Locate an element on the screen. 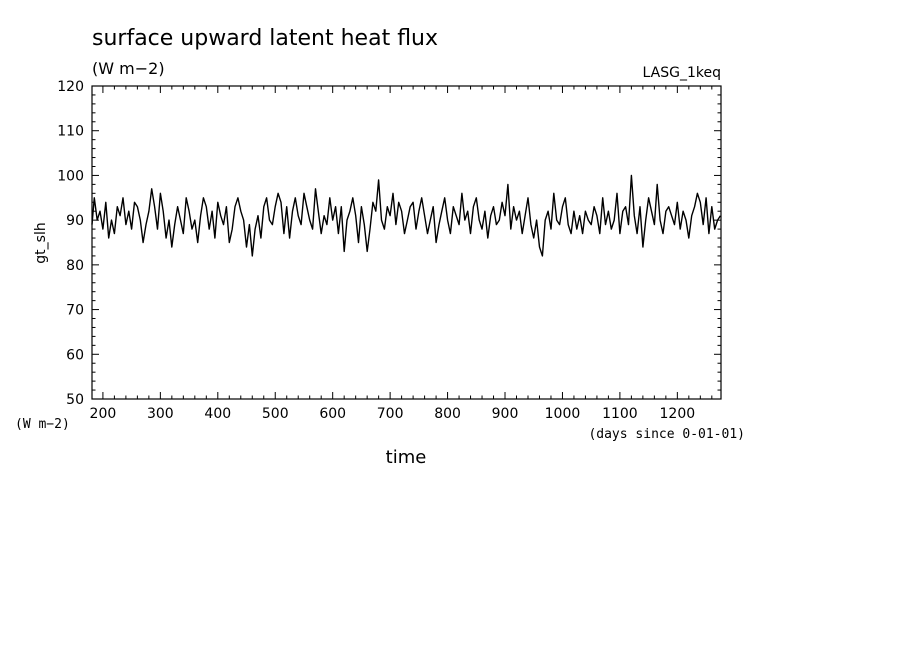 The width and height of the screenshot is (904, 654). x-tick-label: 300 is located at coordinates (160, 414).